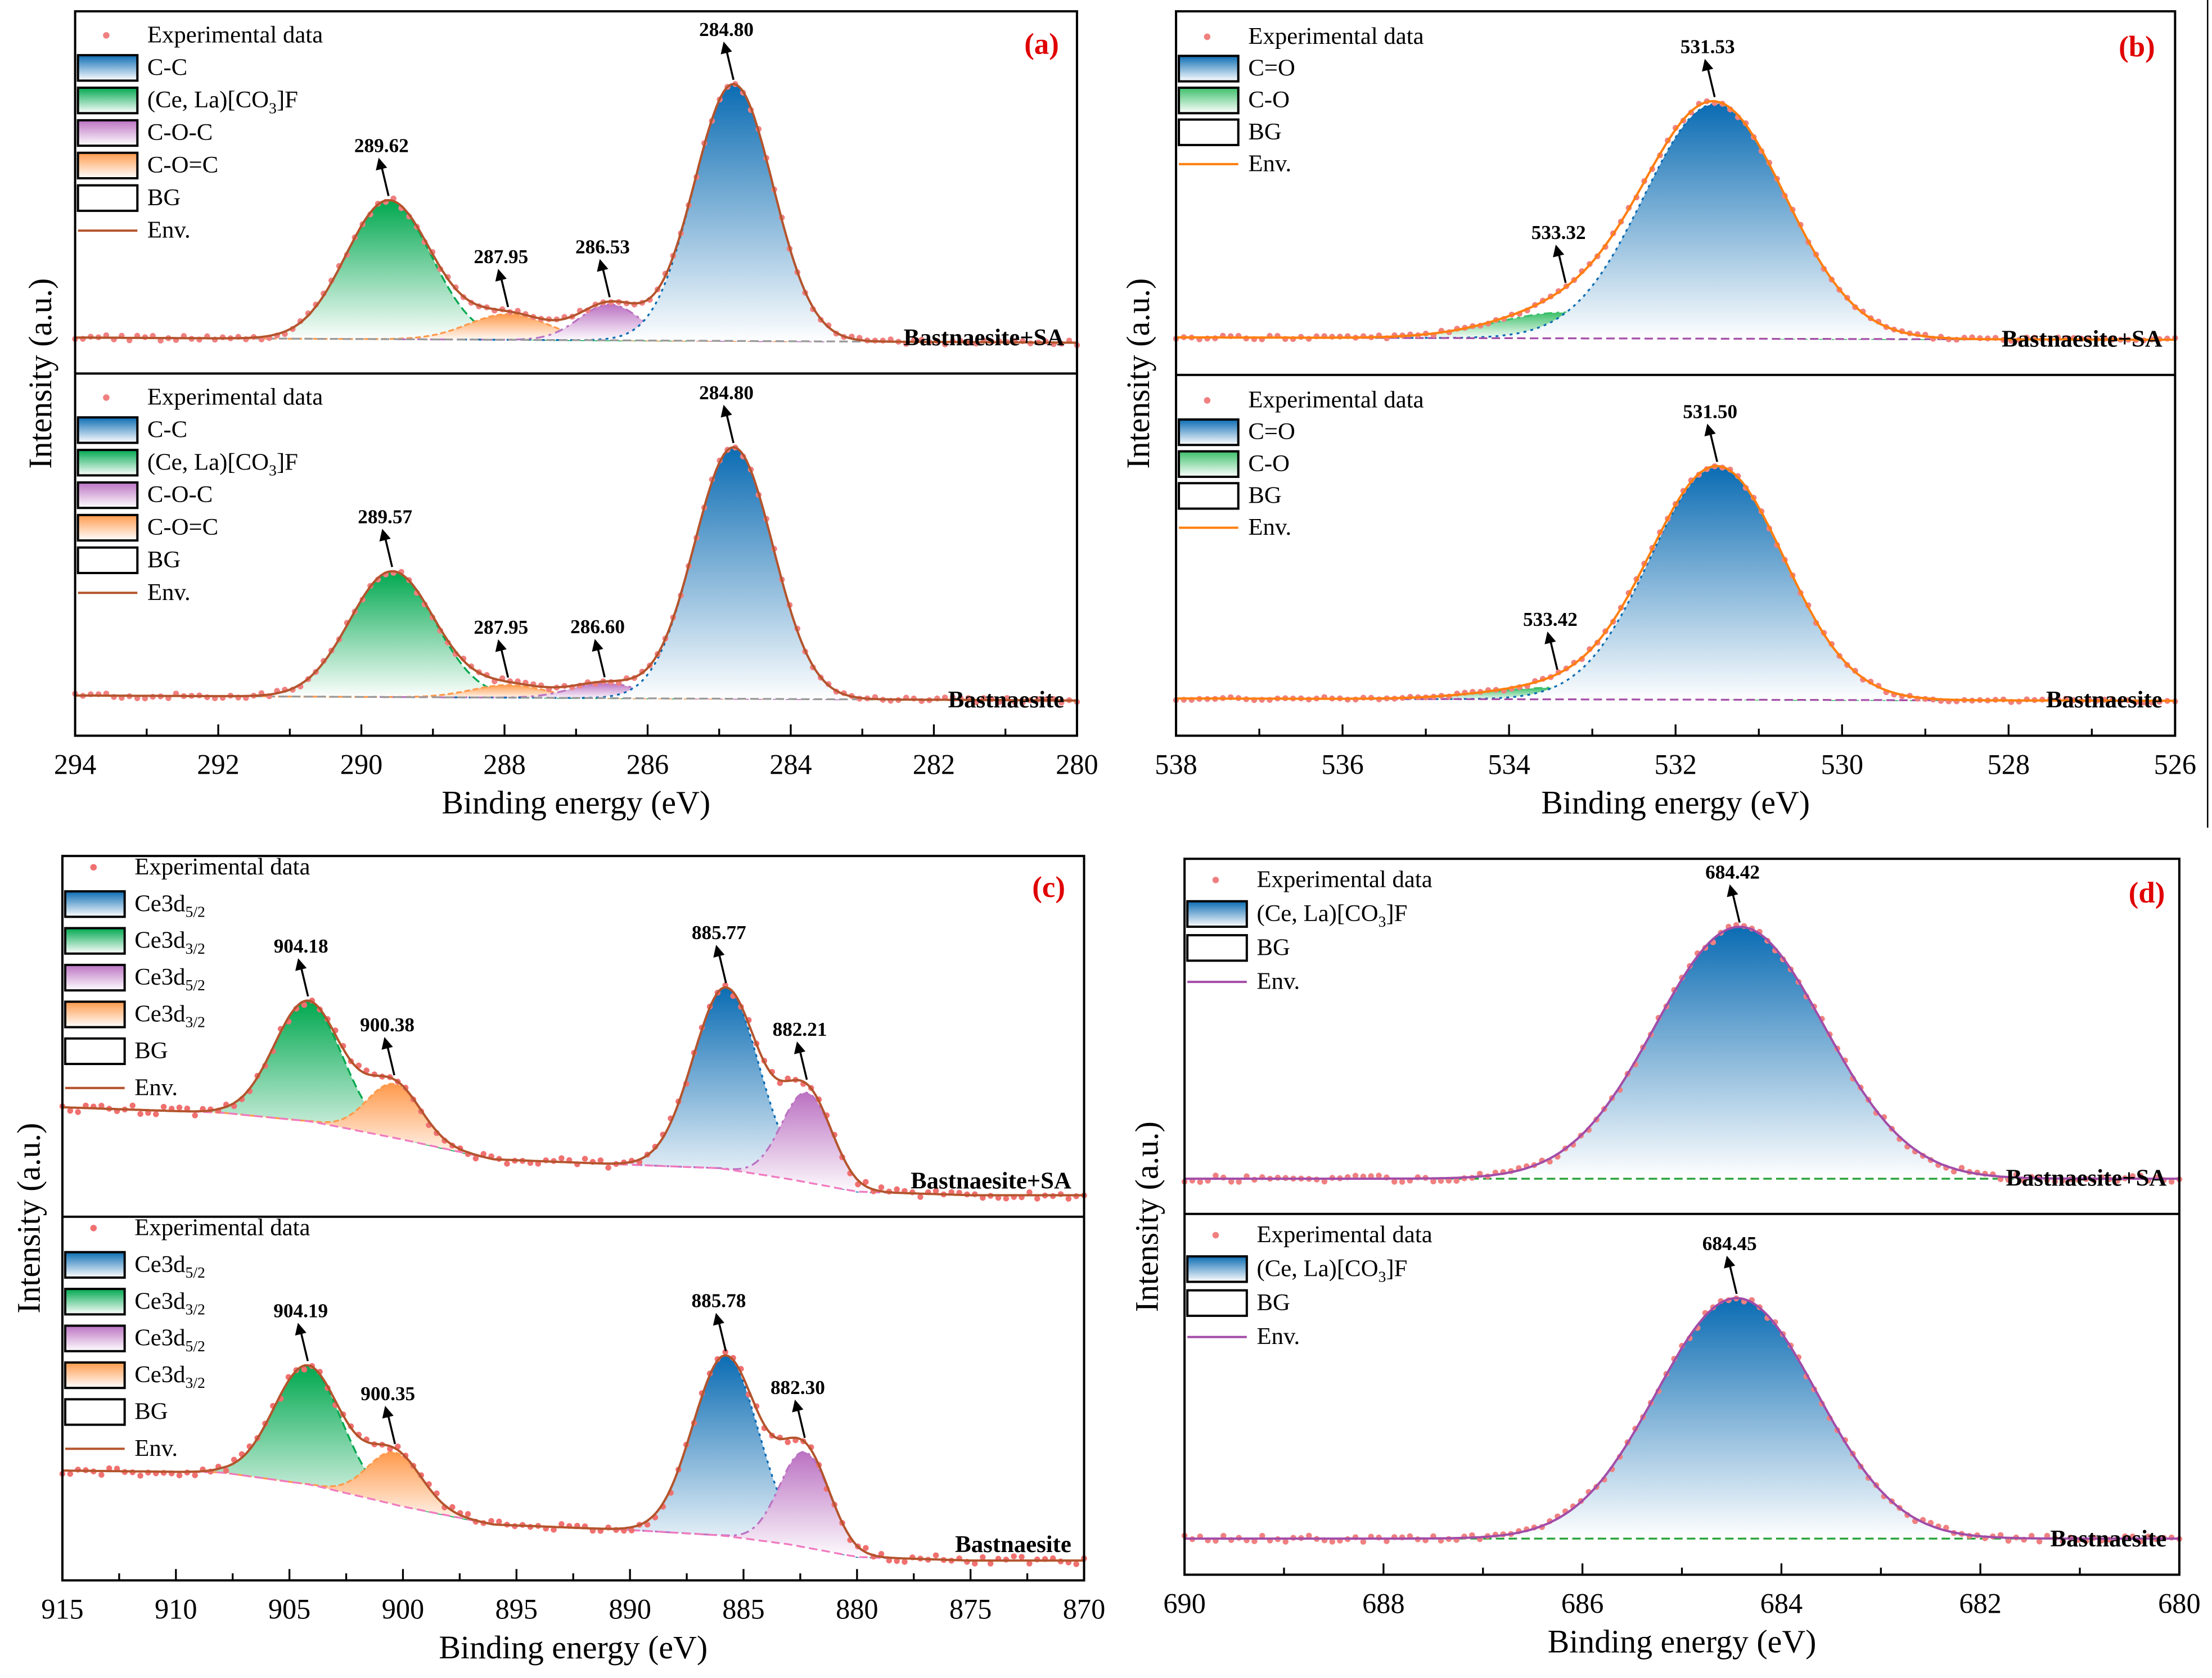 This screenshot has height=1678, width=2212. Describe the element at coordinates (1269, 463) in the screenshot. I see `legend-label: C-O` at that location.